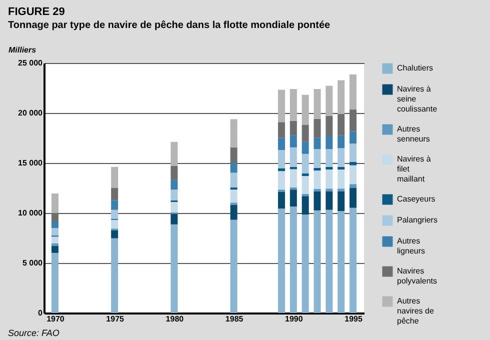 The width and height of the screenshot is (490, 340). I want to click on source-note: Source: FAO, so click(33, 333).